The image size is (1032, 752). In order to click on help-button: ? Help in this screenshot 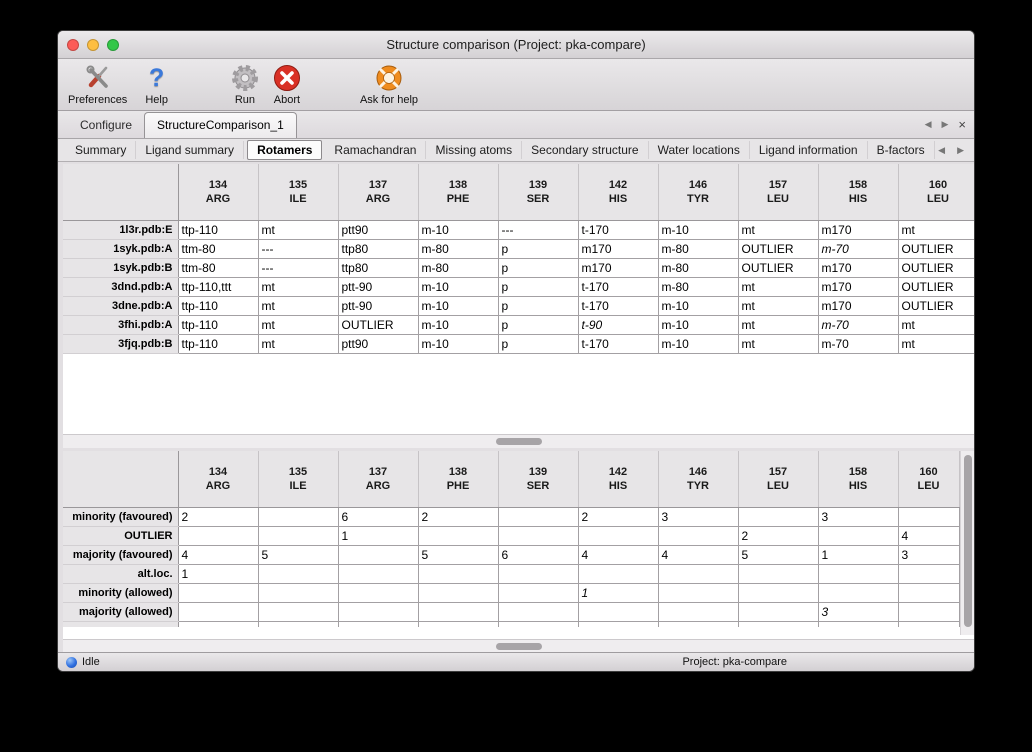, I will do `click(156, 84)`.